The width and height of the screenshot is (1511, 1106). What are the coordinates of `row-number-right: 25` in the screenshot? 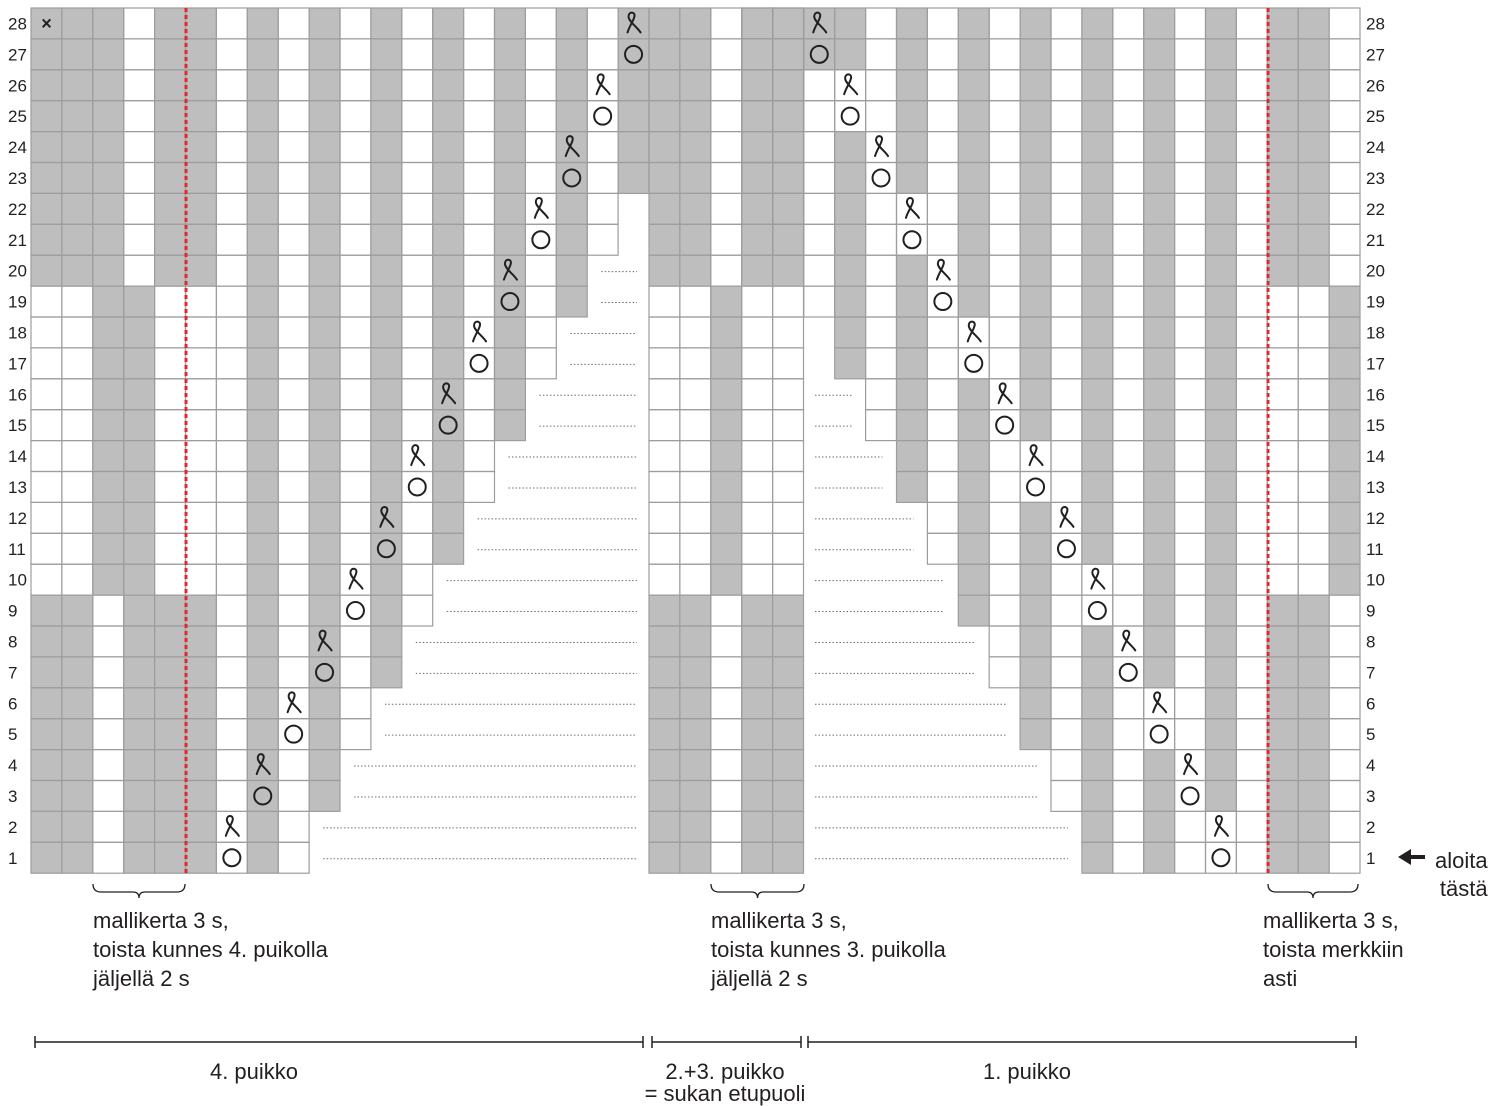 It's located at (1375, 116).